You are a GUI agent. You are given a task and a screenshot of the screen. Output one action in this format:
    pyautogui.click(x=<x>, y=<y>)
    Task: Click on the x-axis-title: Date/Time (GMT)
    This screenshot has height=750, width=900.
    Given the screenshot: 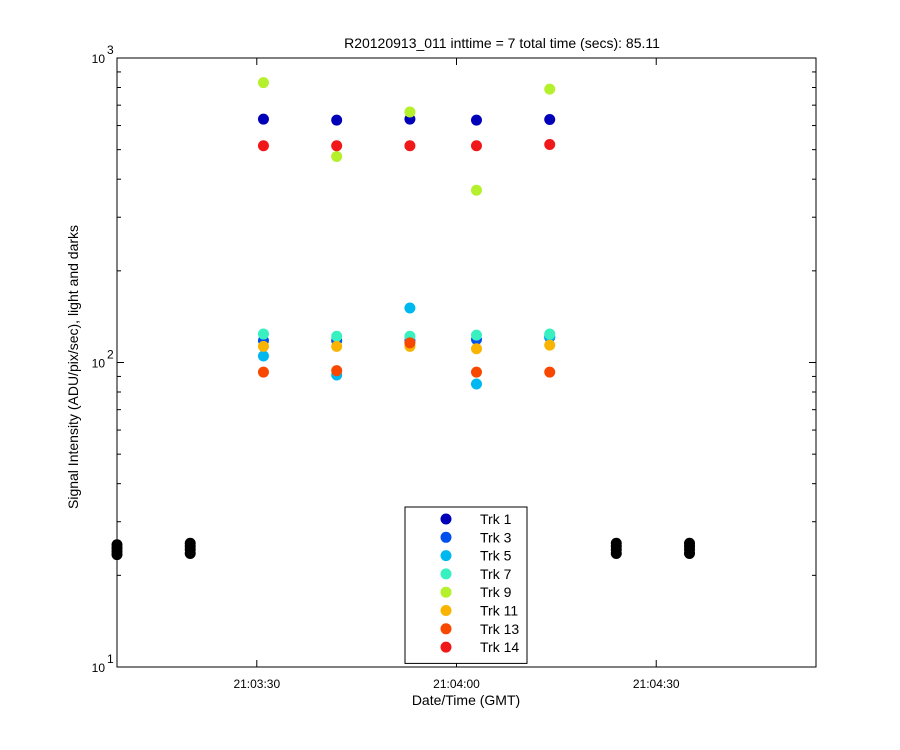 What is the action you would take?
    pyautogui.click(x=466, y=700)
    